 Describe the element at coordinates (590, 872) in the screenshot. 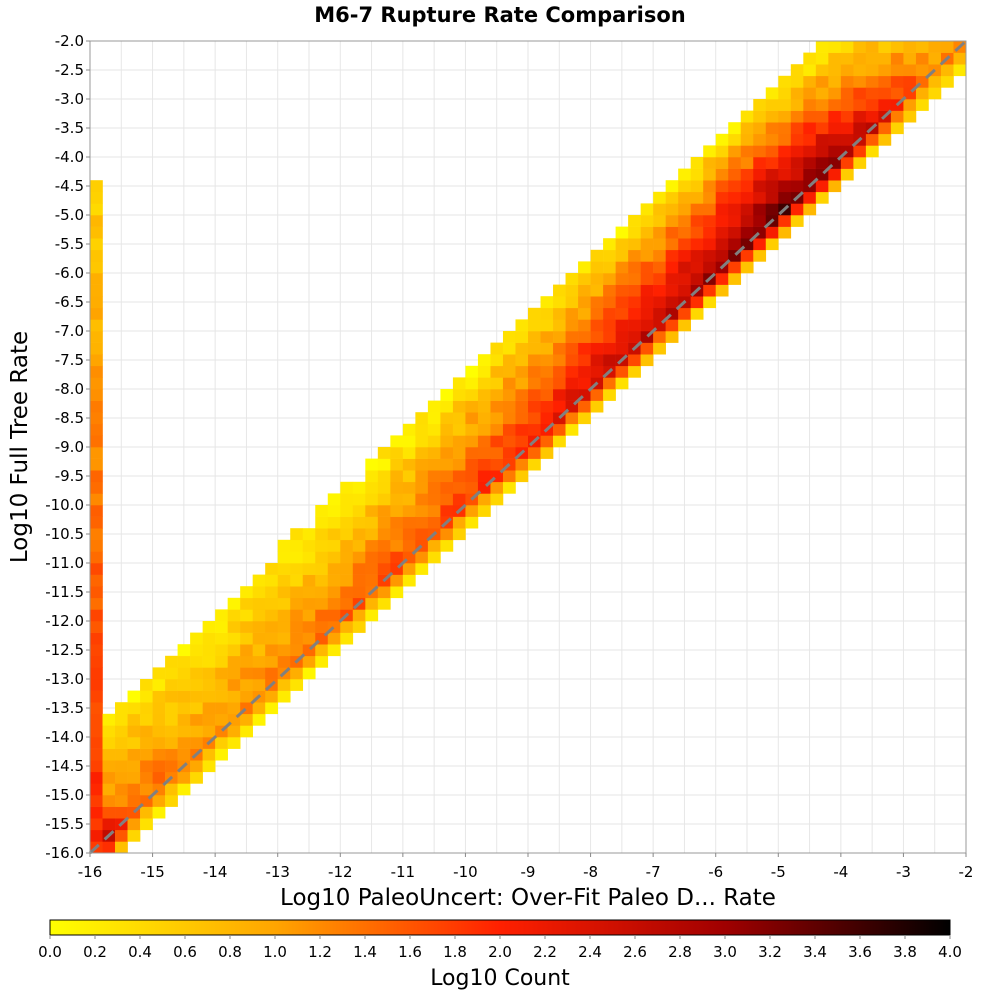

I see `x-tick-label: -8` at that location.